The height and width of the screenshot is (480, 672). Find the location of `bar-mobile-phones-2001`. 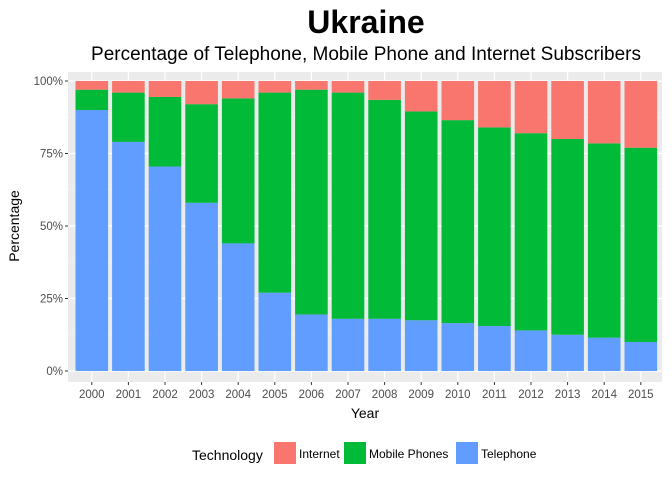

bar-mobile-phones-2001 is located at coordinates (128, 117).